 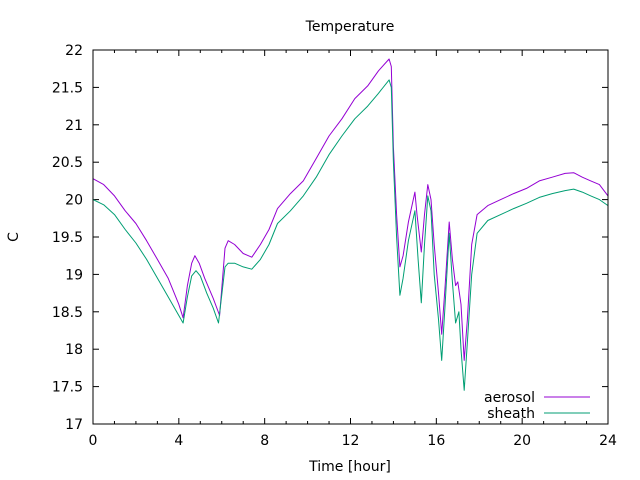 What do you see at coordinates (436, 441) in the screenshot?
I see `x-tick-label: 16` at bounding box center [436, 441].